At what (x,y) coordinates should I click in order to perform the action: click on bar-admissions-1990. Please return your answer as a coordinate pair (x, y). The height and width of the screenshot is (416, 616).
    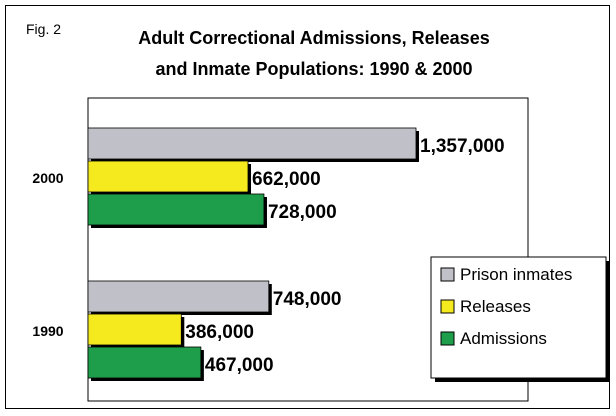
    Looking at the image, I should click on (144, 362).